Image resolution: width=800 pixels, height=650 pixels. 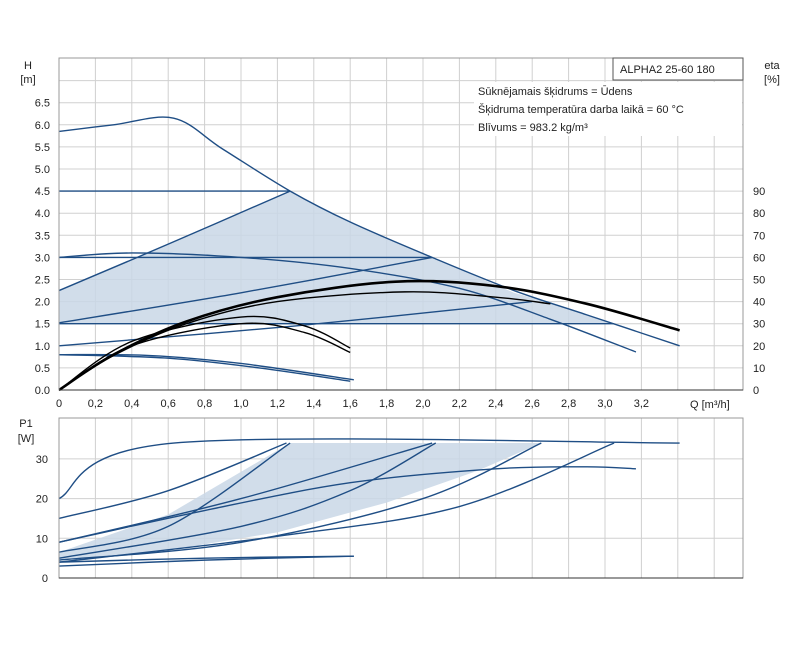 I want to click on y-axis-unit: [m], so click(x=27, y=80).